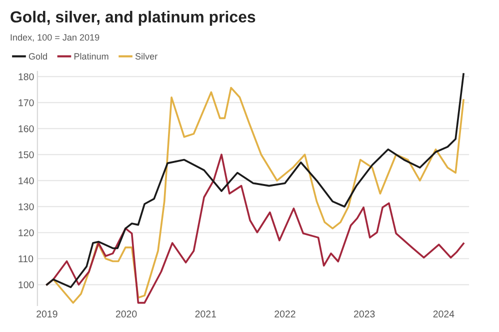 The image size is (499, 332). I want to click on chart-subtitle: Index, 100 = Jan 2019, so click(55, 38).